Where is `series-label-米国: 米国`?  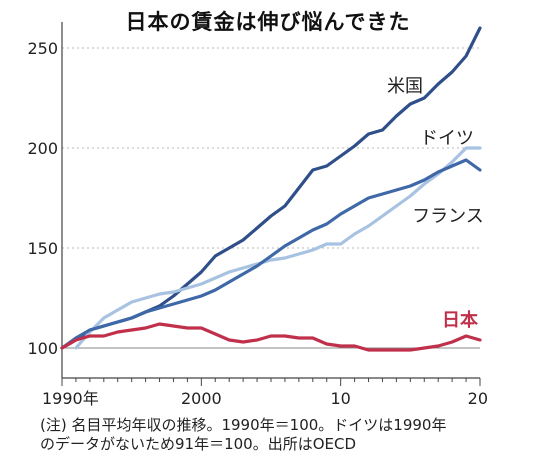
series-label-米国: 米国 is located at coordinates (405, 86).